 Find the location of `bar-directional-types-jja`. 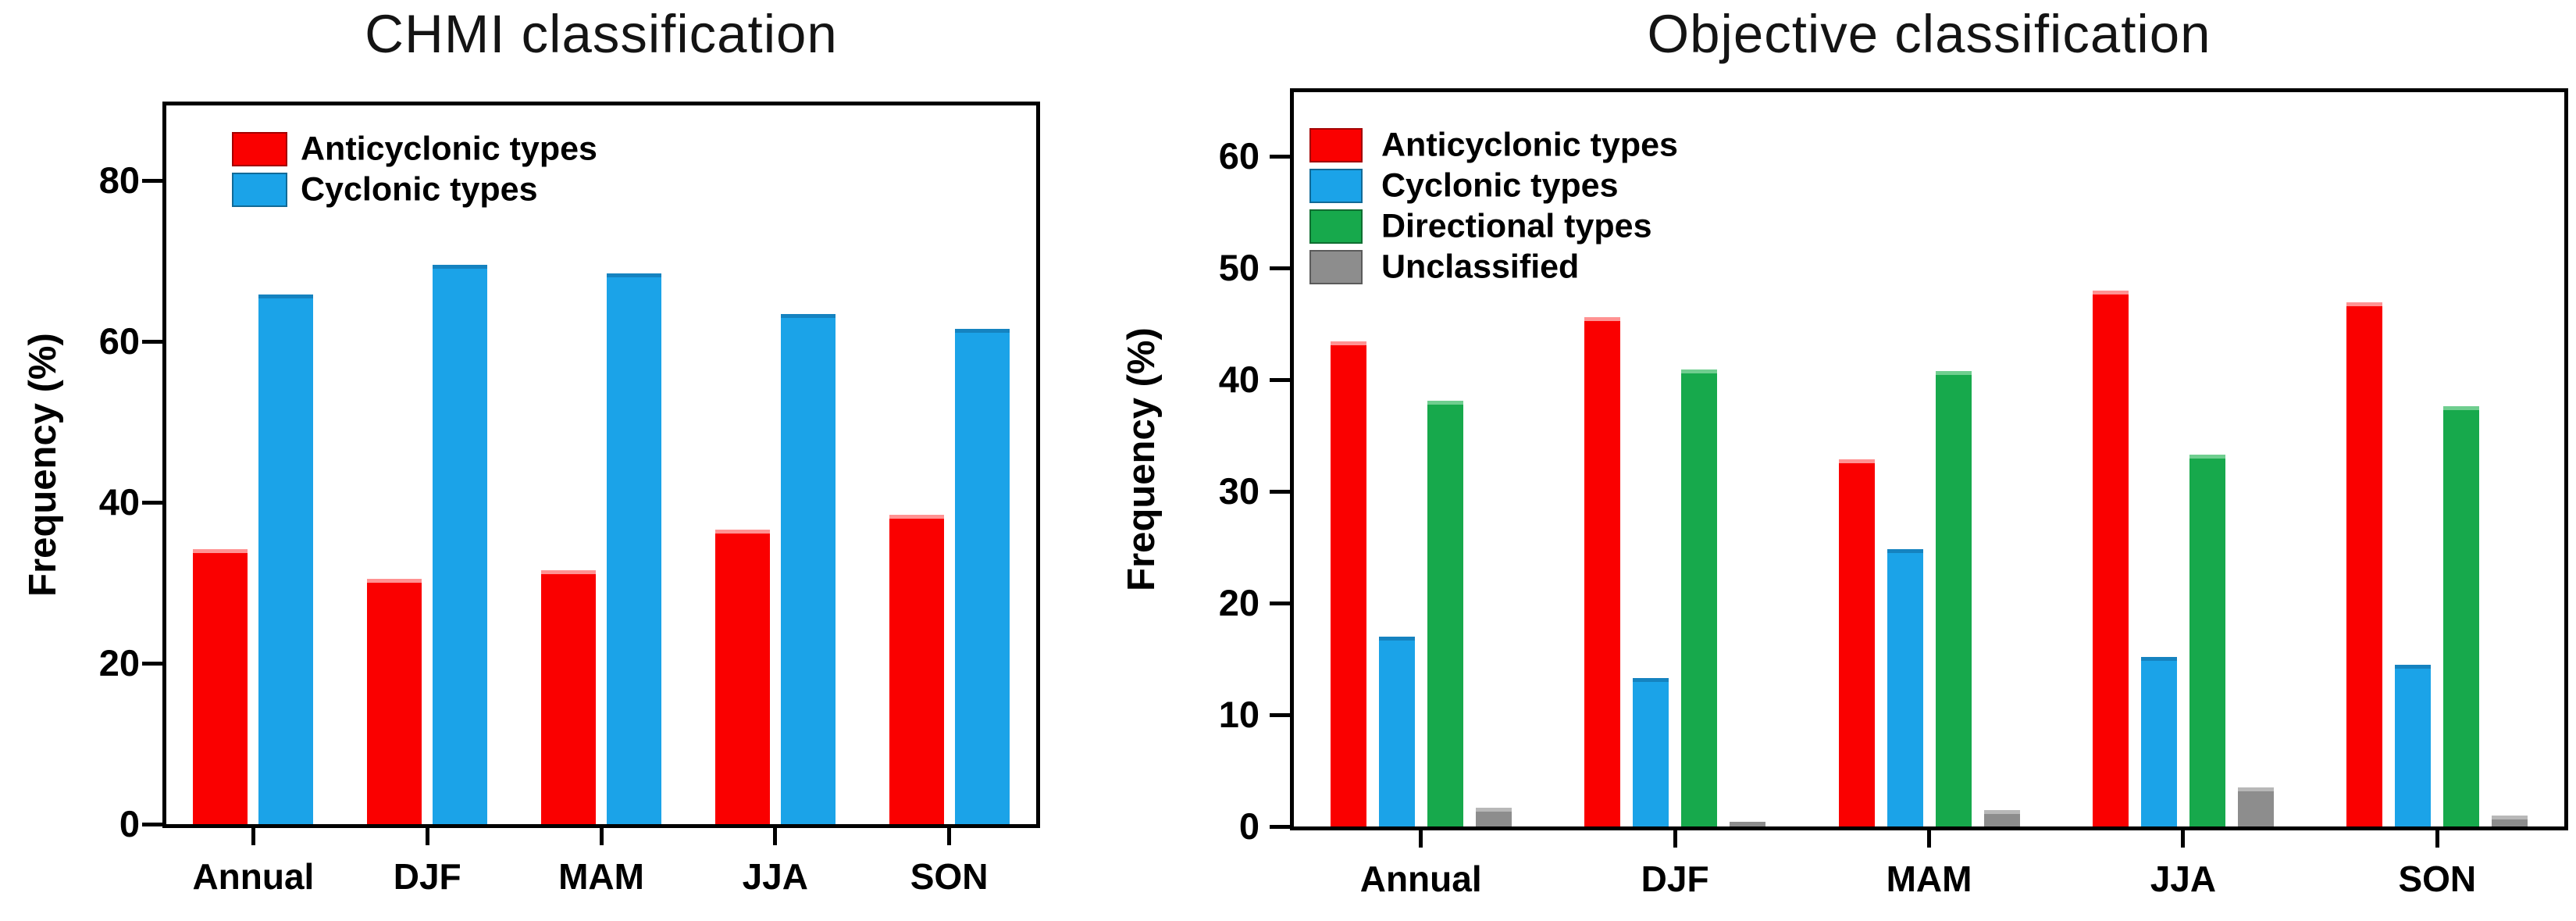

bar-directional-types-jja is located at coordinates (2207, 640).